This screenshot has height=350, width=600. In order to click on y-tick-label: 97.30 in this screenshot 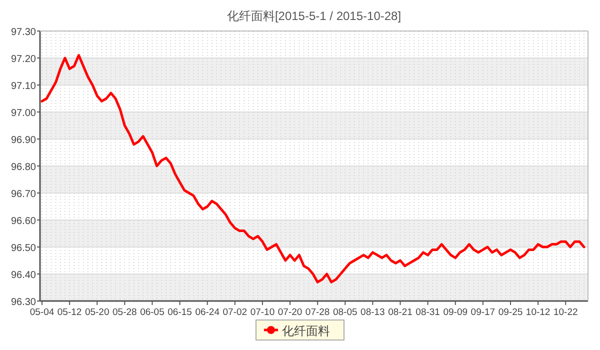, I will do `click(23, 32)`.